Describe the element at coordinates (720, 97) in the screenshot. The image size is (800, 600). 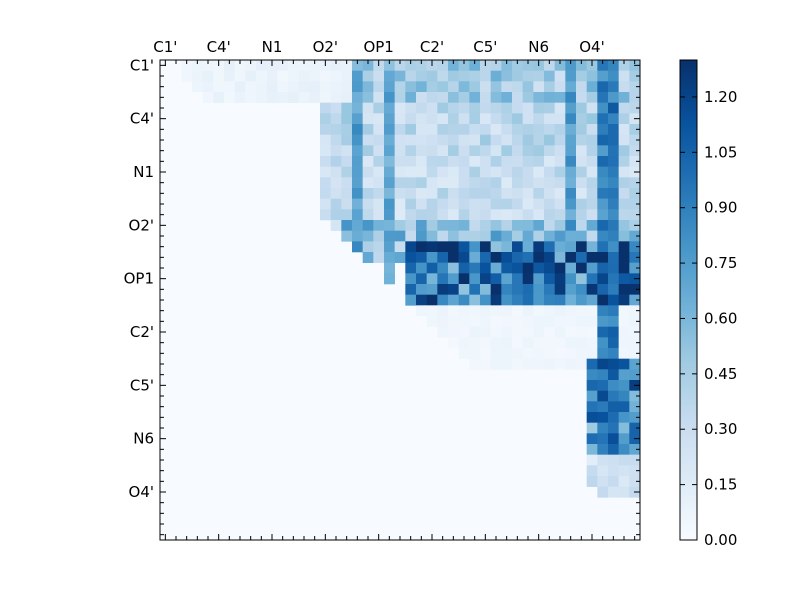
I see `colorbar-tick-label: 1.20` at that location.